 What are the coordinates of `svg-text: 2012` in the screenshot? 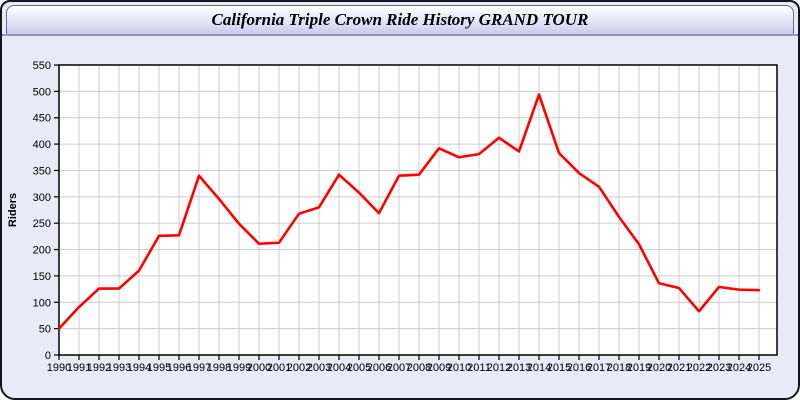 It's located at (499, 368).